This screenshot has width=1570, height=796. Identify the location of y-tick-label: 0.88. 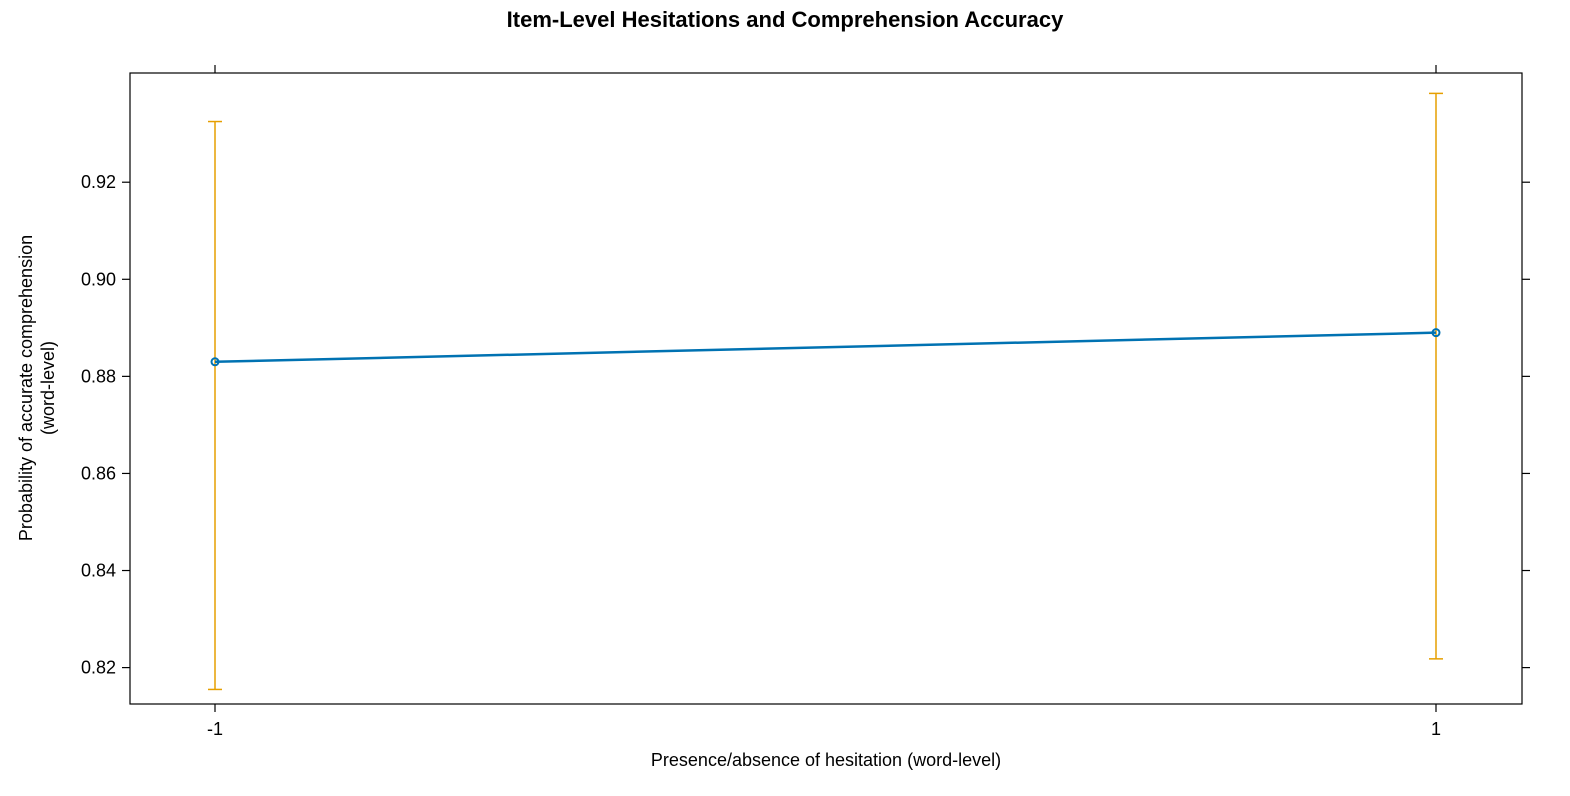
(98, 376).